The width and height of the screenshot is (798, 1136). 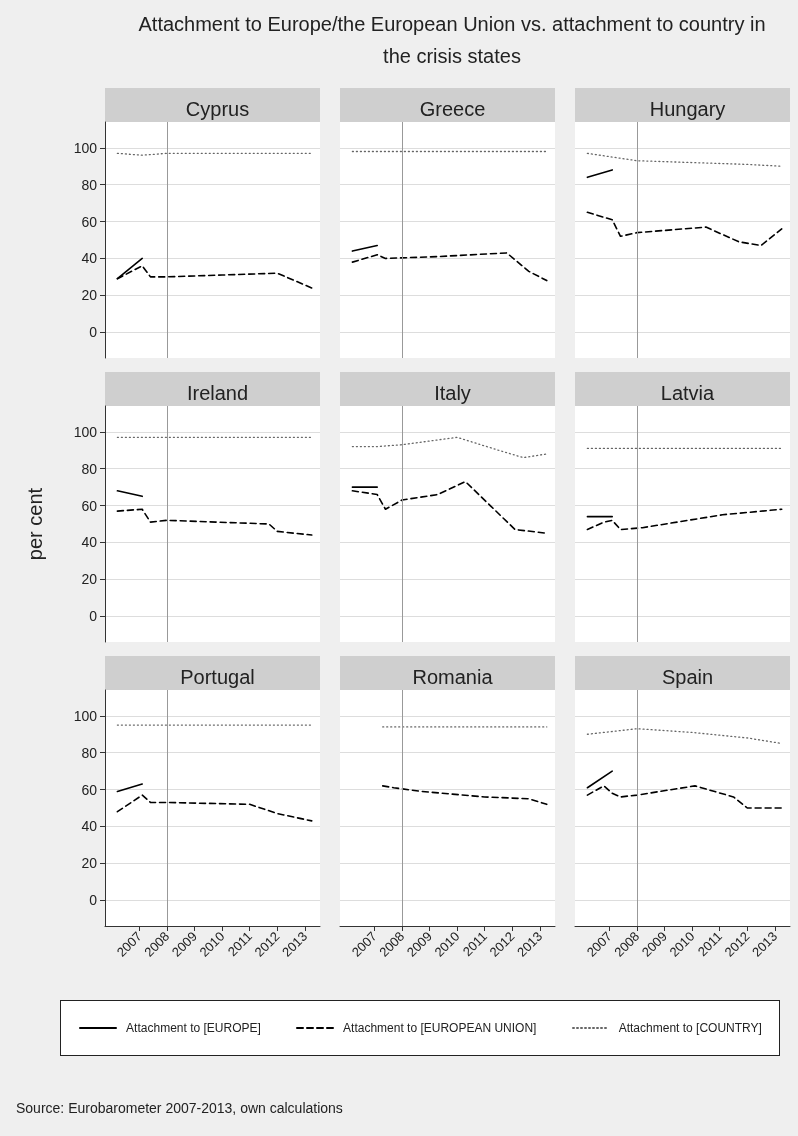 What do you see at coordinates (193, 1028) in the screenshot?
I see `legend-label: Attachment to [EUROPE]` at bounding box center [193, 1028].